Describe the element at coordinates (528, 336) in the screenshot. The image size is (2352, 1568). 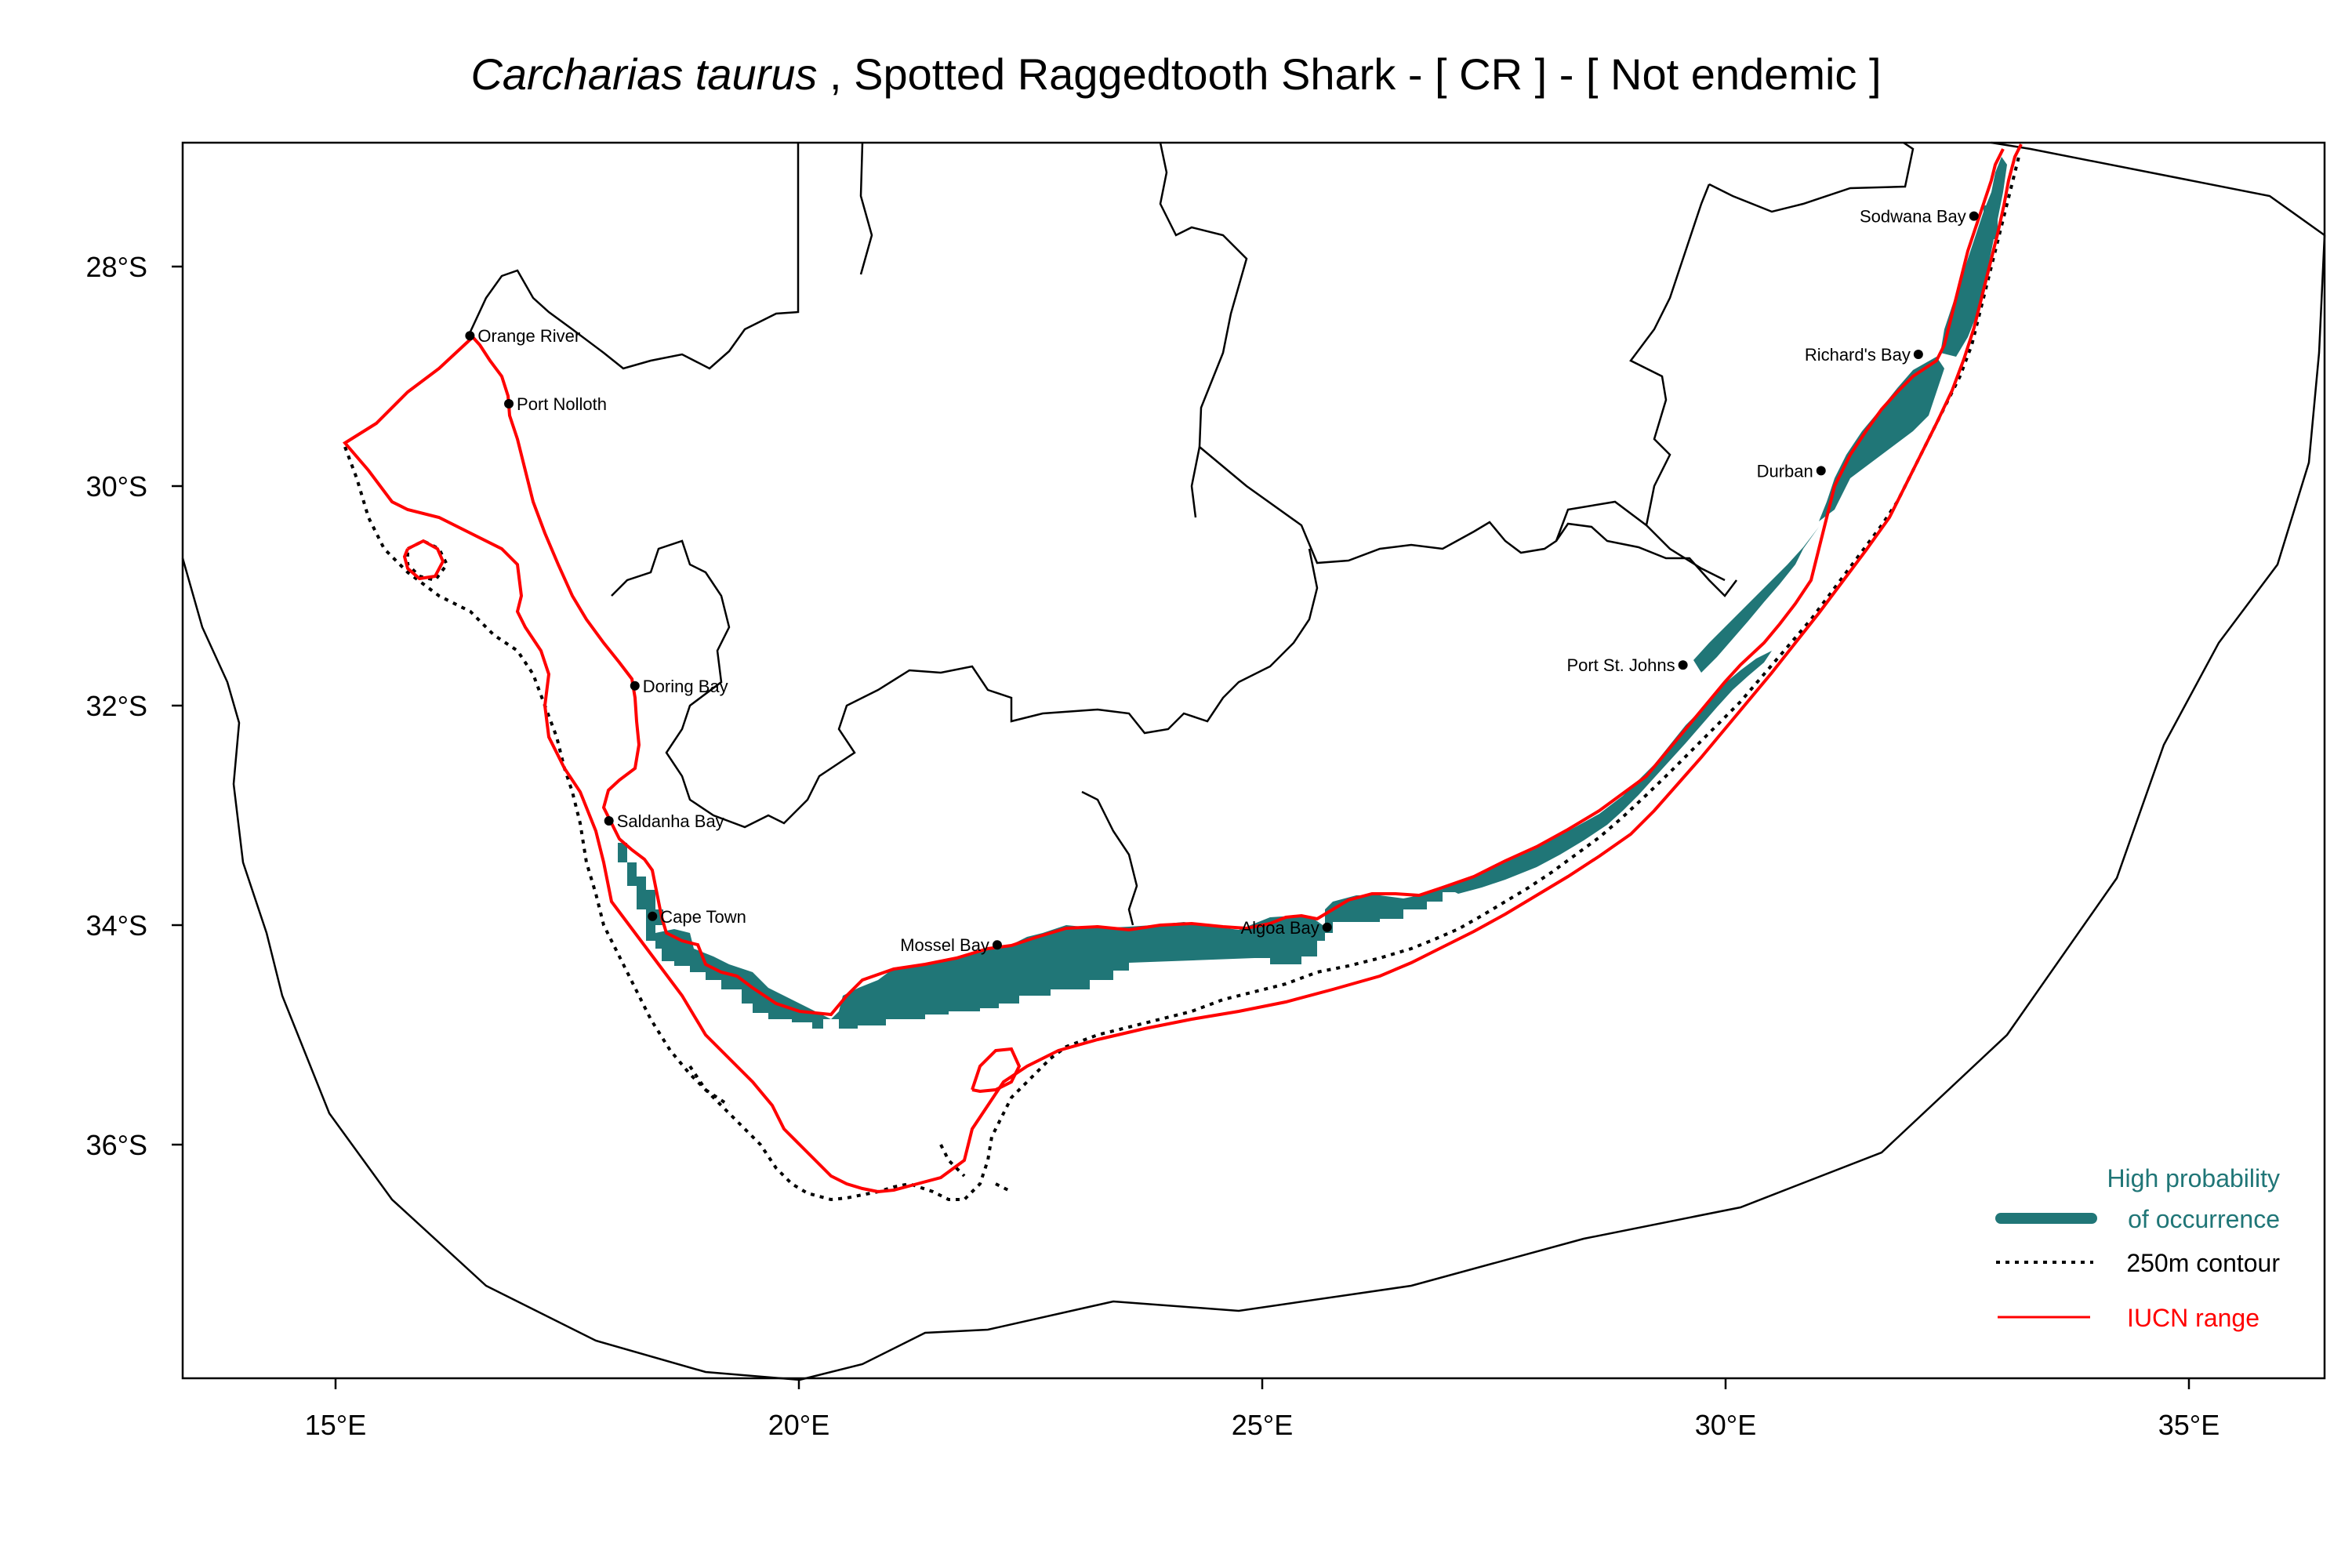
I see `place-label: Orange River` at that location.